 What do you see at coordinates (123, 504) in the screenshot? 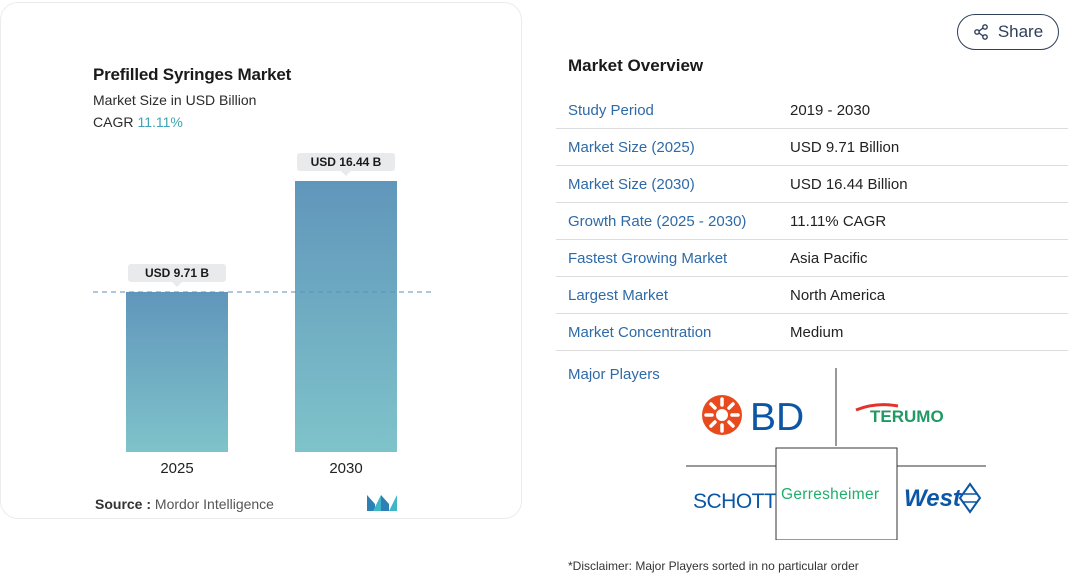
I see `source-label: Source :` at bounding box center [123, 504].